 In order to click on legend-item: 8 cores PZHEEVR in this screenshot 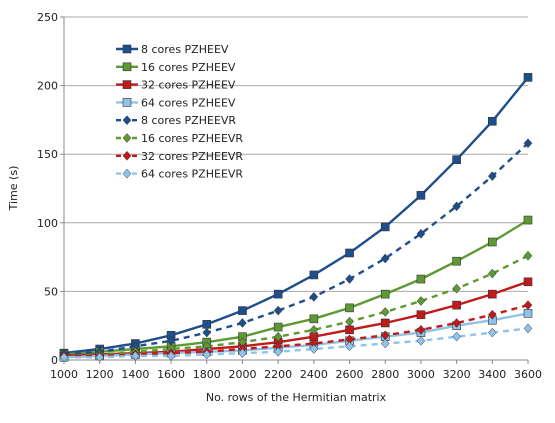, I will do `click(176, 120)`.